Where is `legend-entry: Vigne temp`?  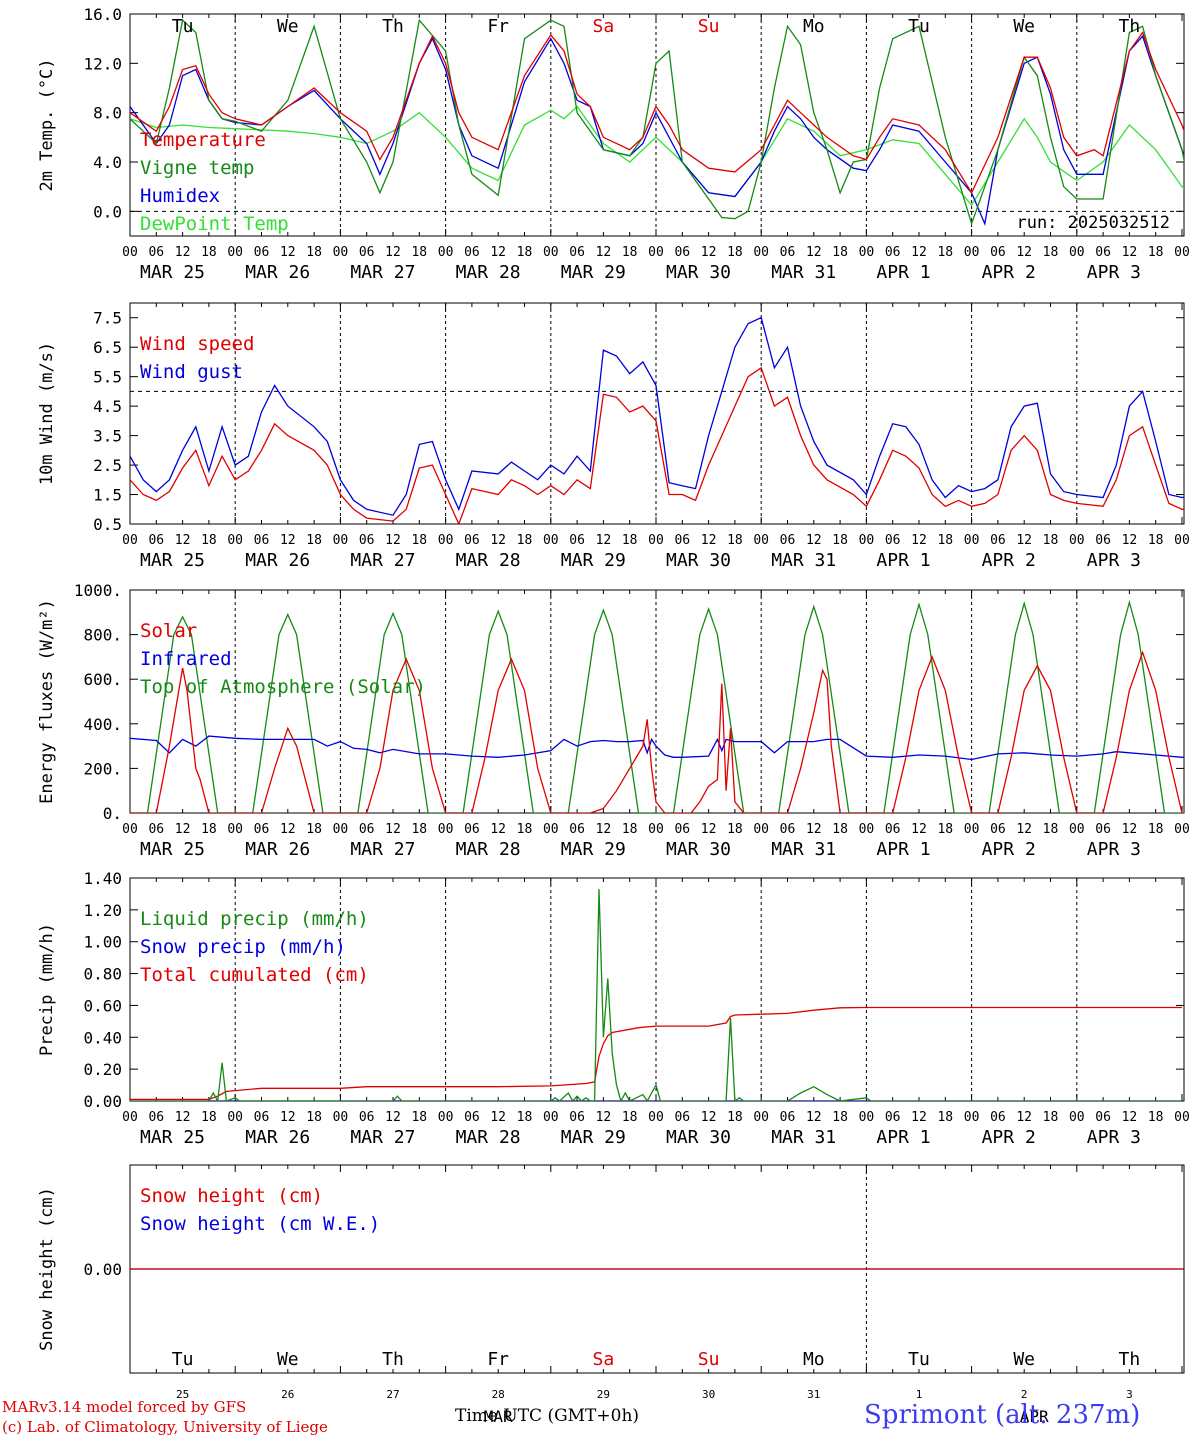 legend-entry: Vigne temp is located at coordinates (197, 168).